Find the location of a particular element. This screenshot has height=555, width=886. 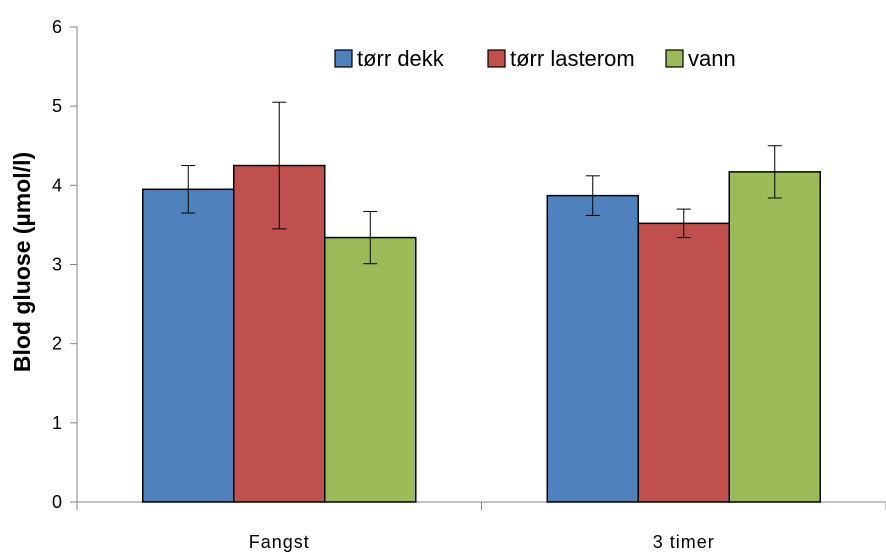

legend-label: vann is located at coordinates (712, 58).